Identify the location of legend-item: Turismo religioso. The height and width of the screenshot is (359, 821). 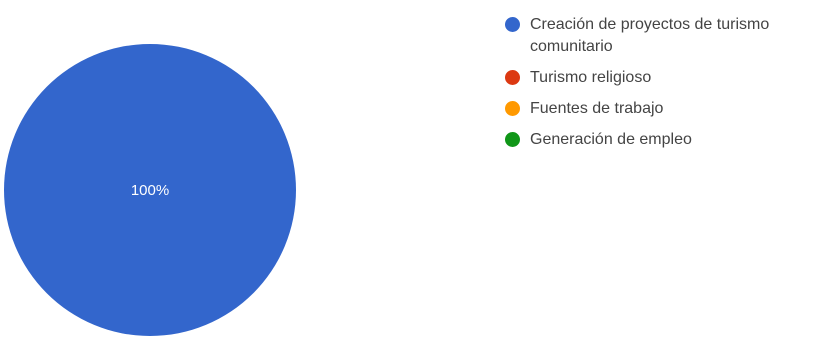
(660, 78).